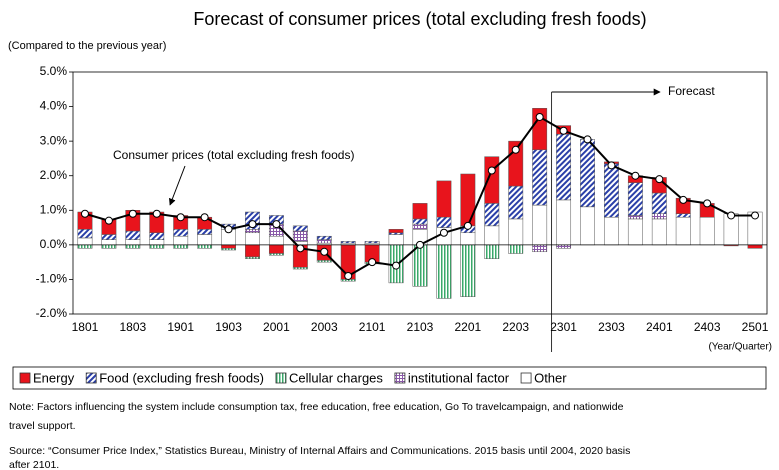 The height and width of the screenshot is (470, 779). I want to click on y-tick-label: -2.0%, so click(52, 313).